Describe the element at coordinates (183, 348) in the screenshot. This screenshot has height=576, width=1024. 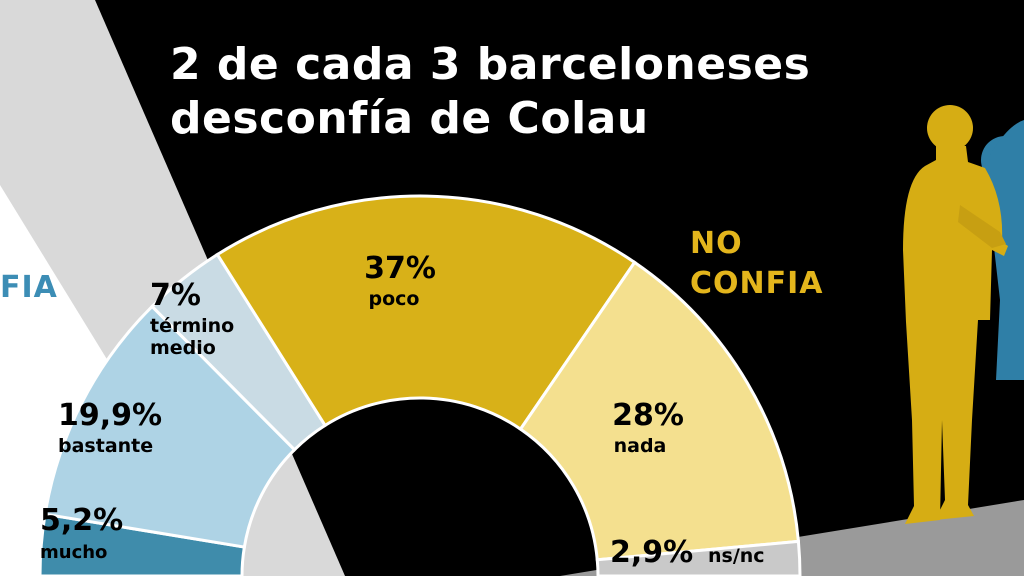
I see `category-label-termino-medio-2: medio` at that location.